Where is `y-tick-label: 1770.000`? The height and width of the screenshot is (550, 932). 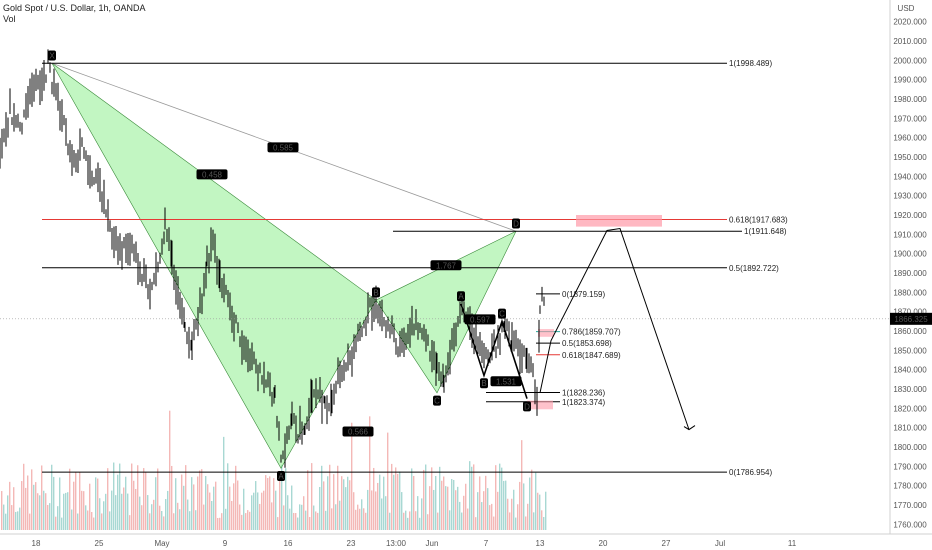
y-tick-label: 1770.000 is located at coordinates (910, 505).